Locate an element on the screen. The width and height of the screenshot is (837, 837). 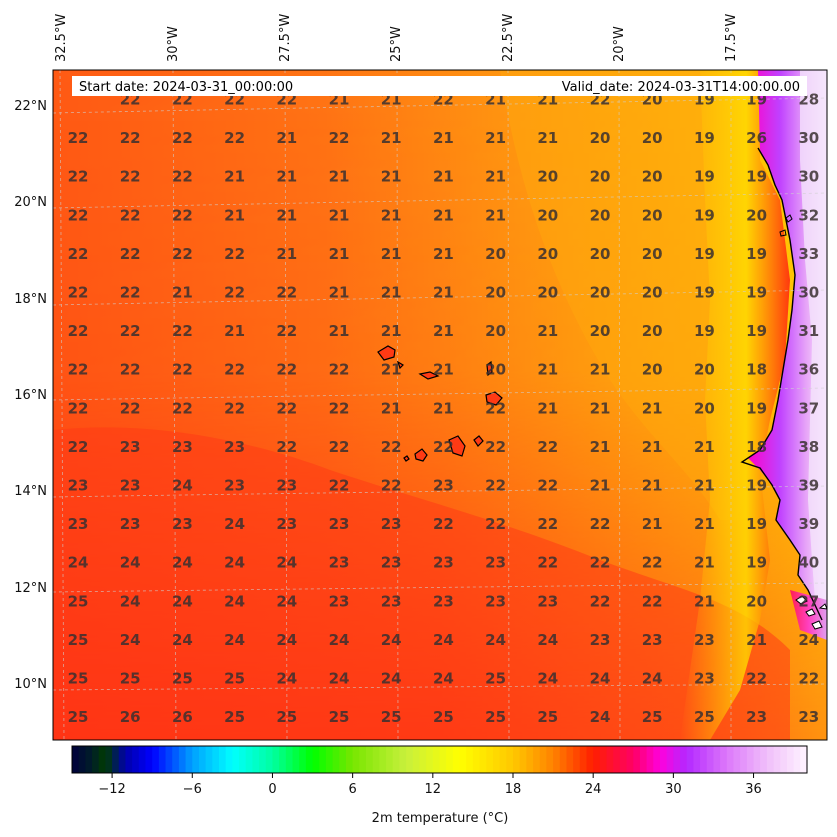
valid-date-label: Valid_date: 2024-03-31T14:00:00.00 is located at coordinates (681, 87).